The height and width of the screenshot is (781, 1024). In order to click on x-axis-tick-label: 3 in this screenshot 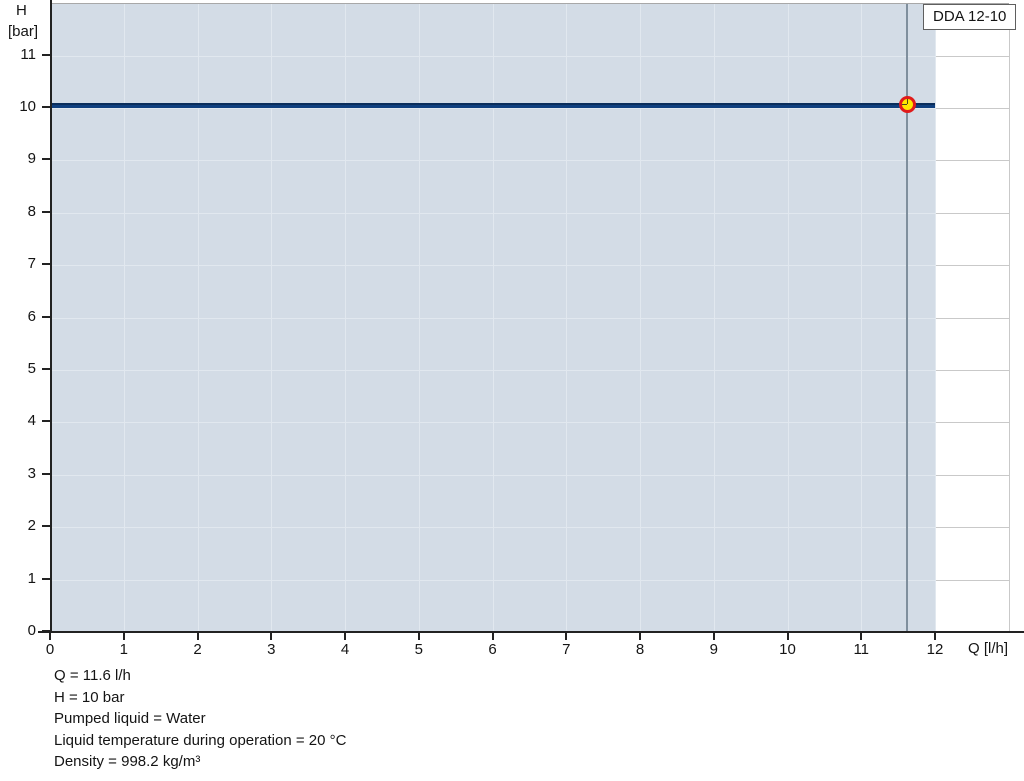, I will do `click(271, 649)`.